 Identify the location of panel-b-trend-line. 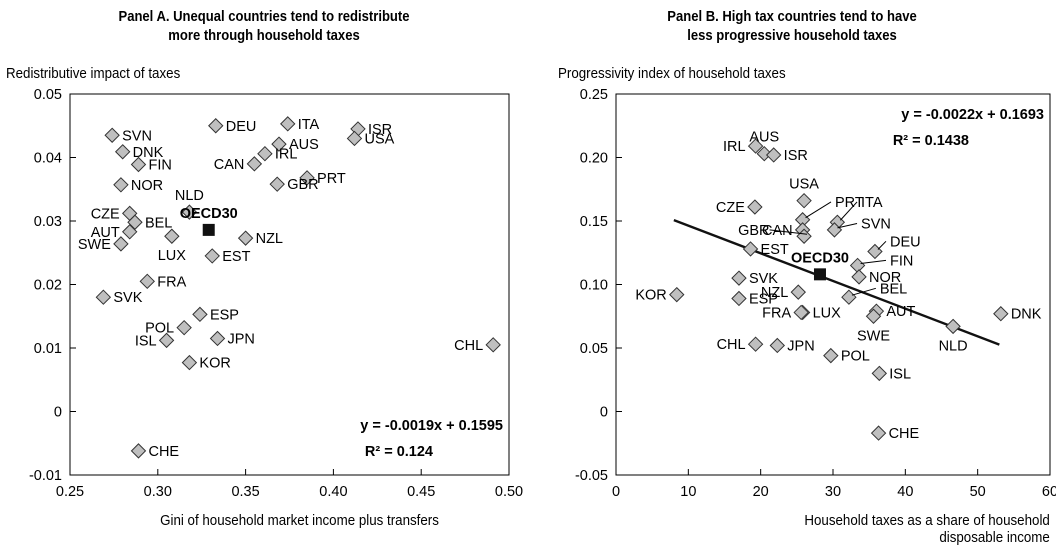
(836, 282).